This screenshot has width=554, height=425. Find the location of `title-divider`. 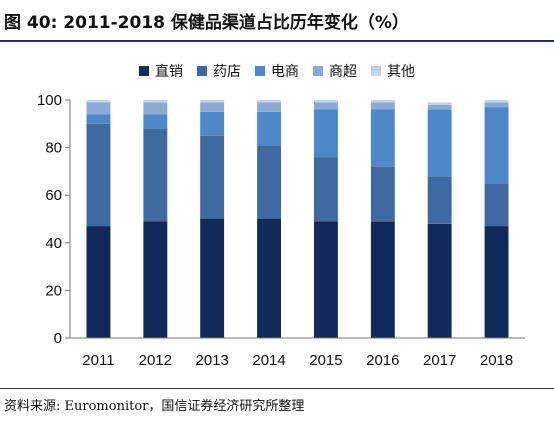

title-divider is located at coordinates (277, 41).